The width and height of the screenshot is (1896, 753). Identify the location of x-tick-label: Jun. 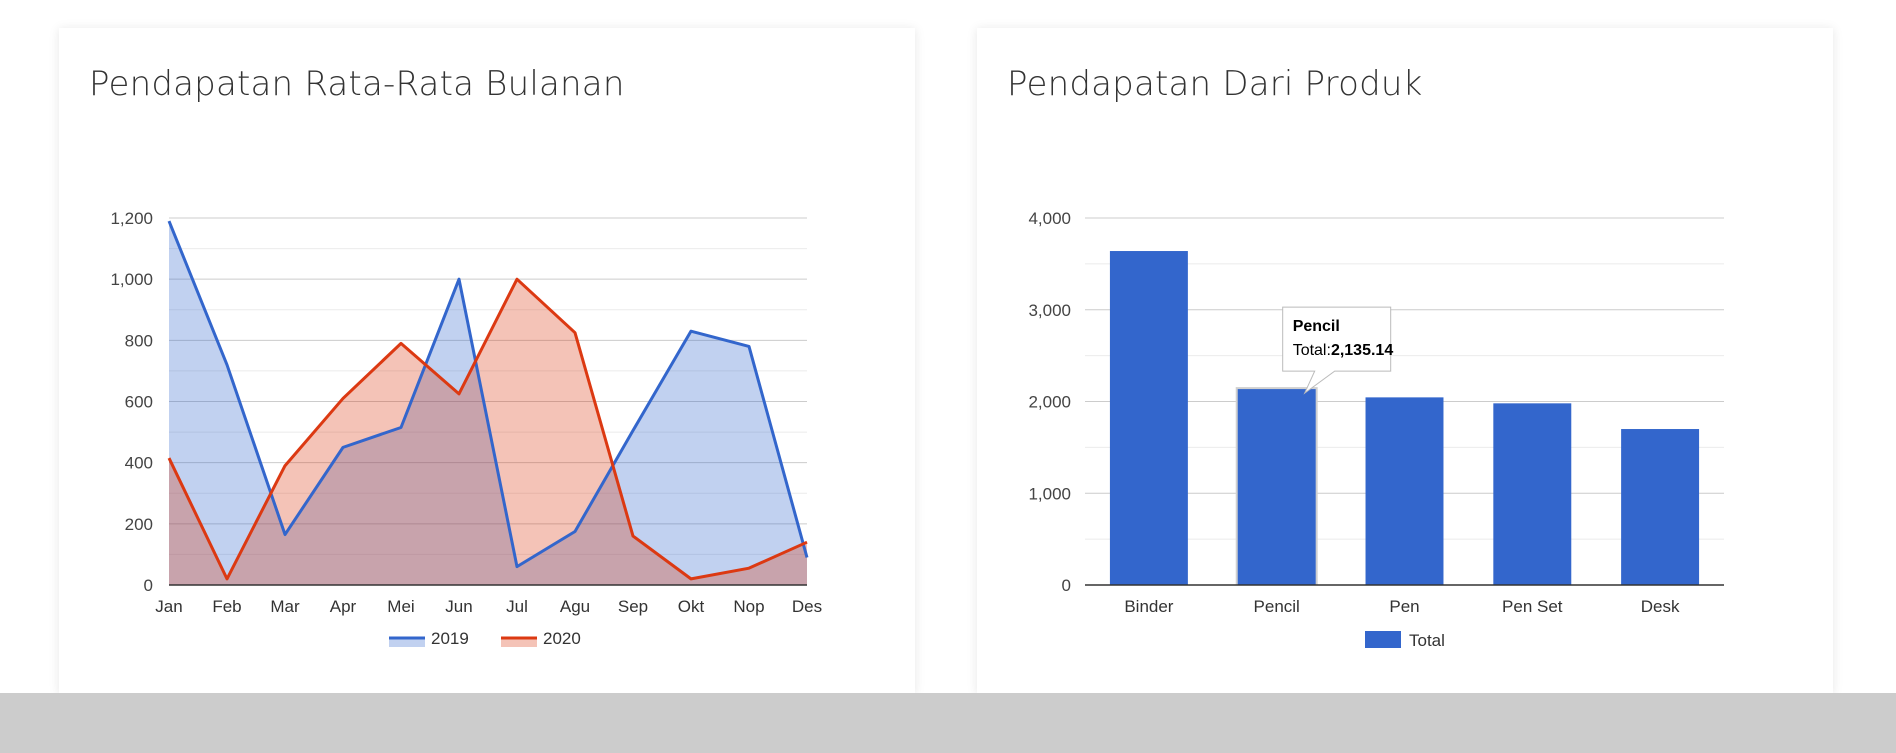
(458, 606).